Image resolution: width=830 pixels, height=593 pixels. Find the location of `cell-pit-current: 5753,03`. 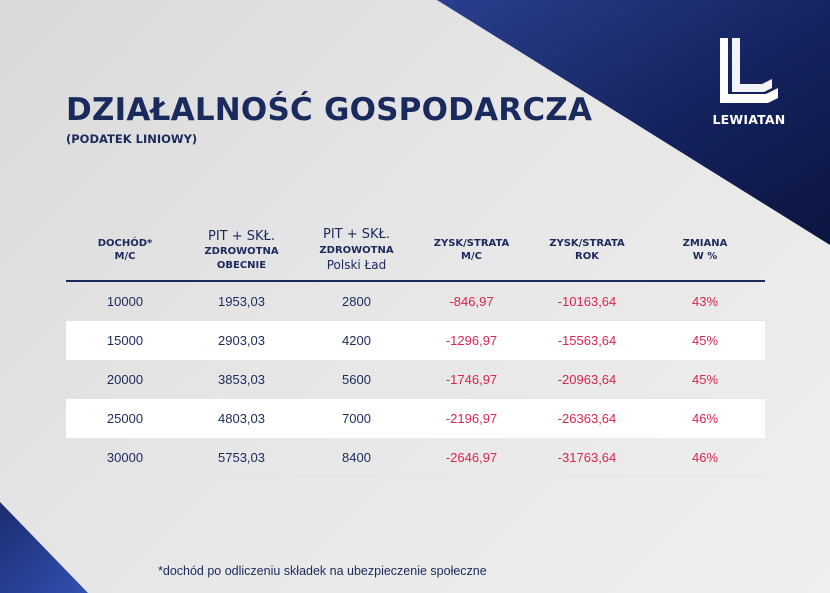

cell-pit-current: 5753,03 is located at coordinates (241, 457).